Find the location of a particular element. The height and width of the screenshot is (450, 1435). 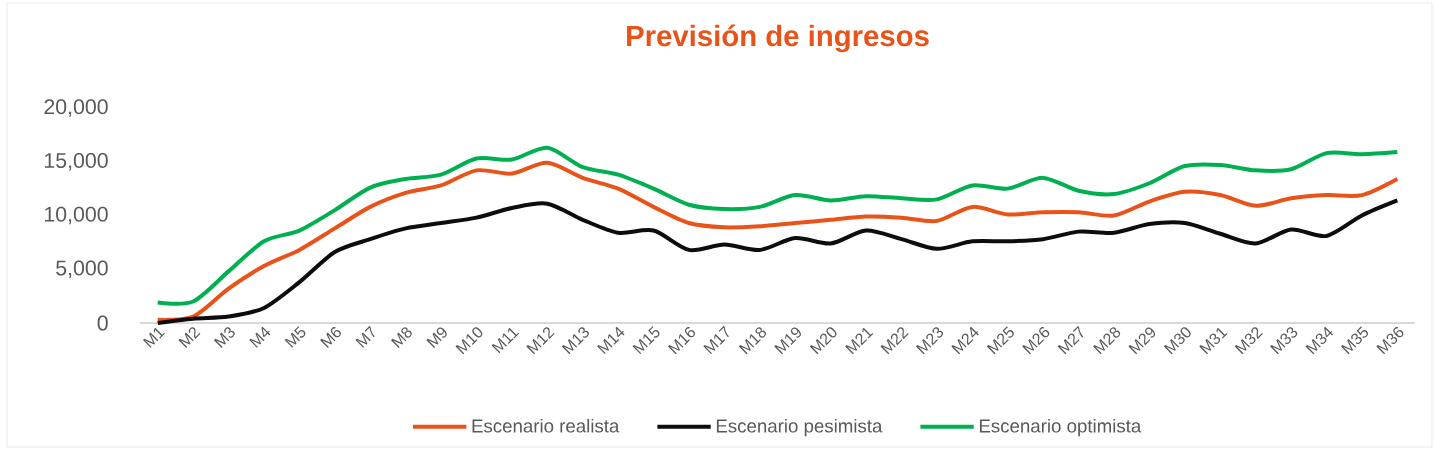

x-tick-label: M22 is located at coordinates (894, 341).